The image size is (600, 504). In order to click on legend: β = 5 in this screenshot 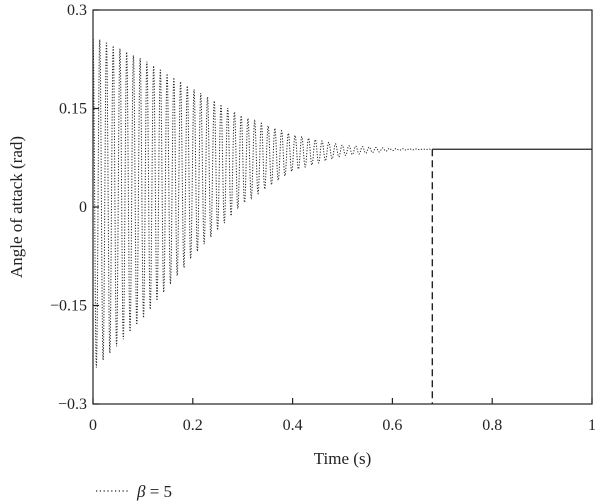, I will do `click(134, 491)`.